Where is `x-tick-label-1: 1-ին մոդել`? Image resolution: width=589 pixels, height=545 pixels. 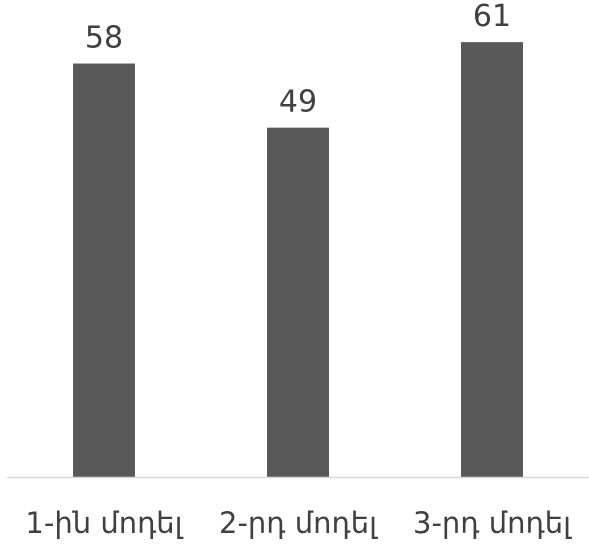 x-tick-label-1: 1-ին մոդել is located at coordinates (104, 523).